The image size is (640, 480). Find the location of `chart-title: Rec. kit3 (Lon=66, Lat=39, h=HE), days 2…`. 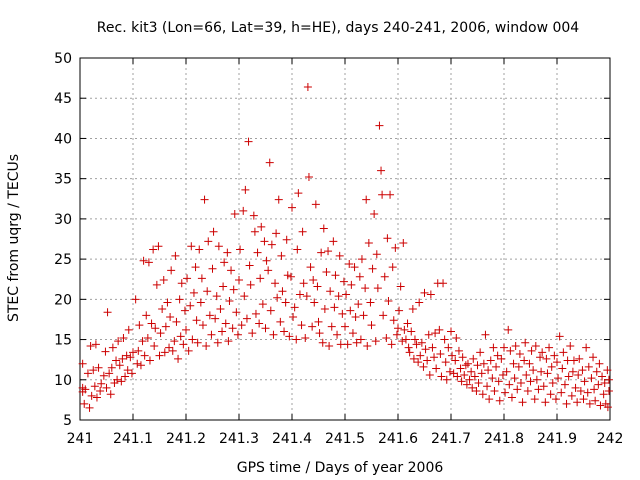

chart-title: Rec. kit3 (Lon=66, Lat=39, h=HE), days 2… is located at coordinates (338, 28).